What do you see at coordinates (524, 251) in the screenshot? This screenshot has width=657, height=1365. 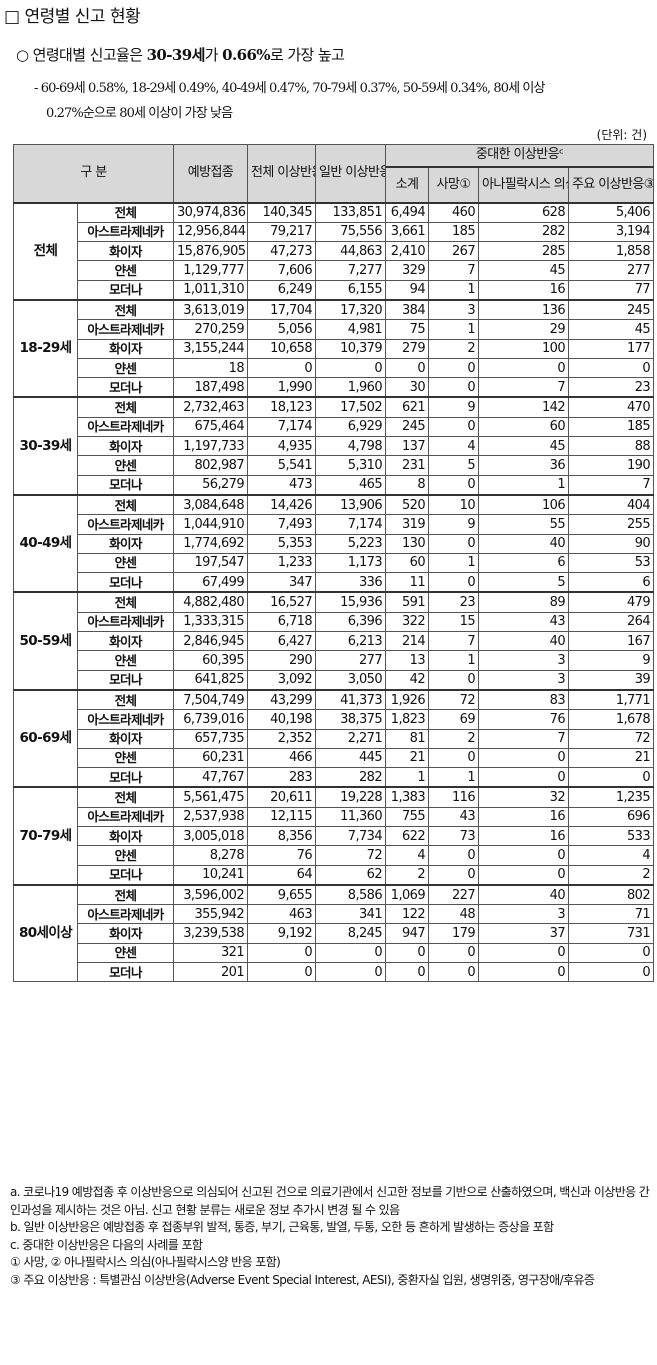 I see `value-cell: 285` at bounding box center [524, 251].